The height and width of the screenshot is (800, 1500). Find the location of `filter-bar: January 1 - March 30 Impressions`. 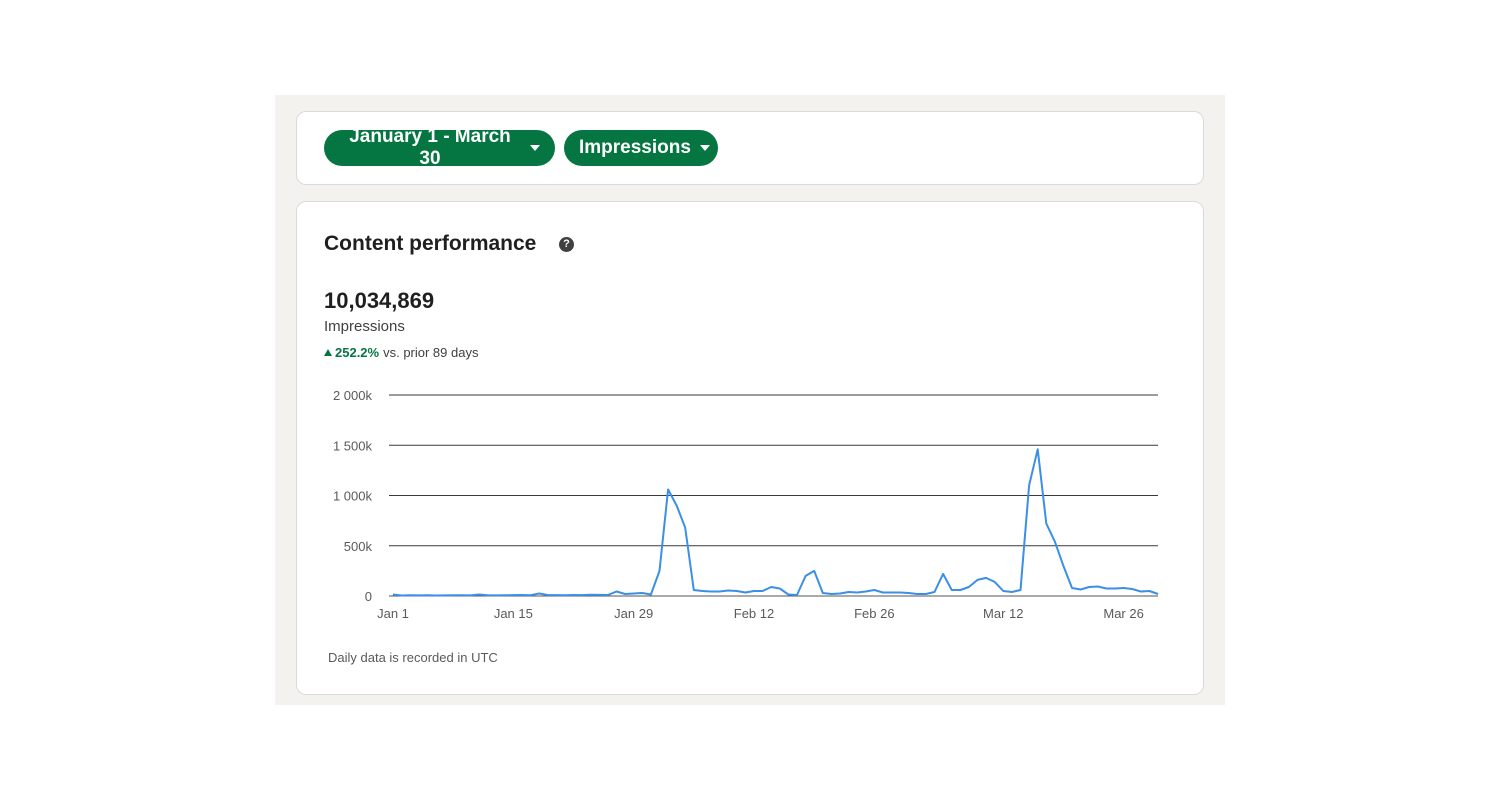

filter-bar: January 1 - March 30 Impressions is located at coordinates (750, 148).